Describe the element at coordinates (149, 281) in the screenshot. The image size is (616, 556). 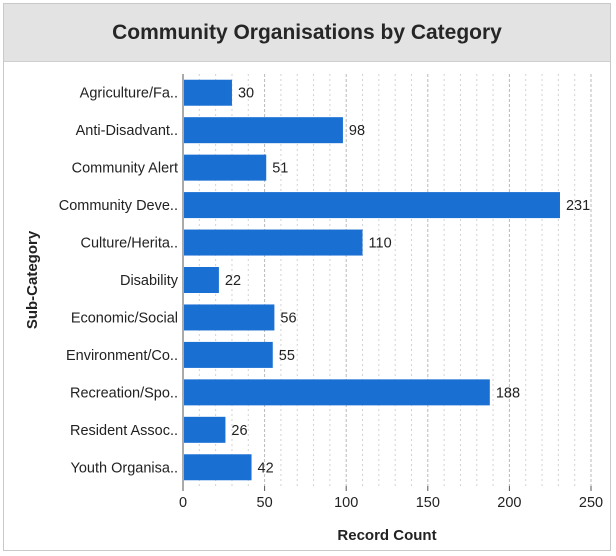
I see `category-label: Disability` at that location.